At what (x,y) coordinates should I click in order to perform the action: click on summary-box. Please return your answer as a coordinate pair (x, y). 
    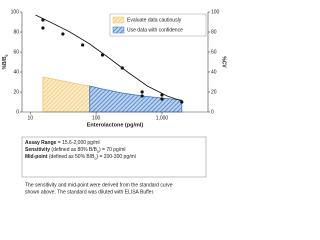
    Looking at the image, I should click on (114, 157).